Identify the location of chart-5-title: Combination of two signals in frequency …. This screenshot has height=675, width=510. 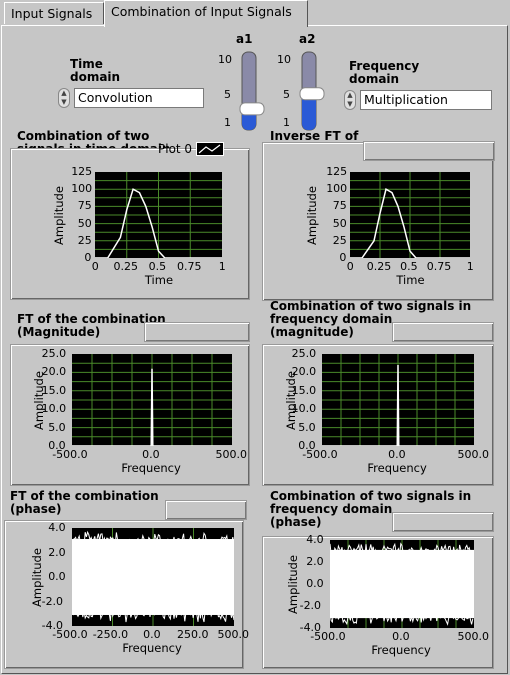
(371, 509).